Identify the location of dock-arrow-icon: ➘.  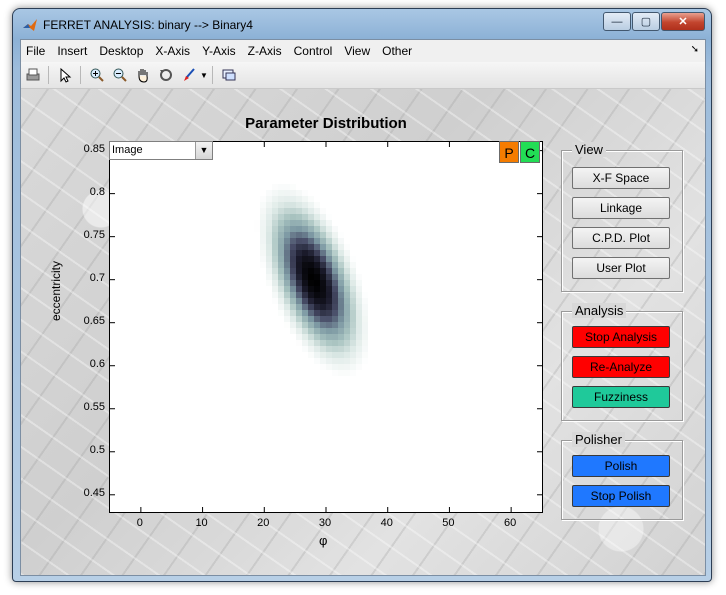
(694, 49).